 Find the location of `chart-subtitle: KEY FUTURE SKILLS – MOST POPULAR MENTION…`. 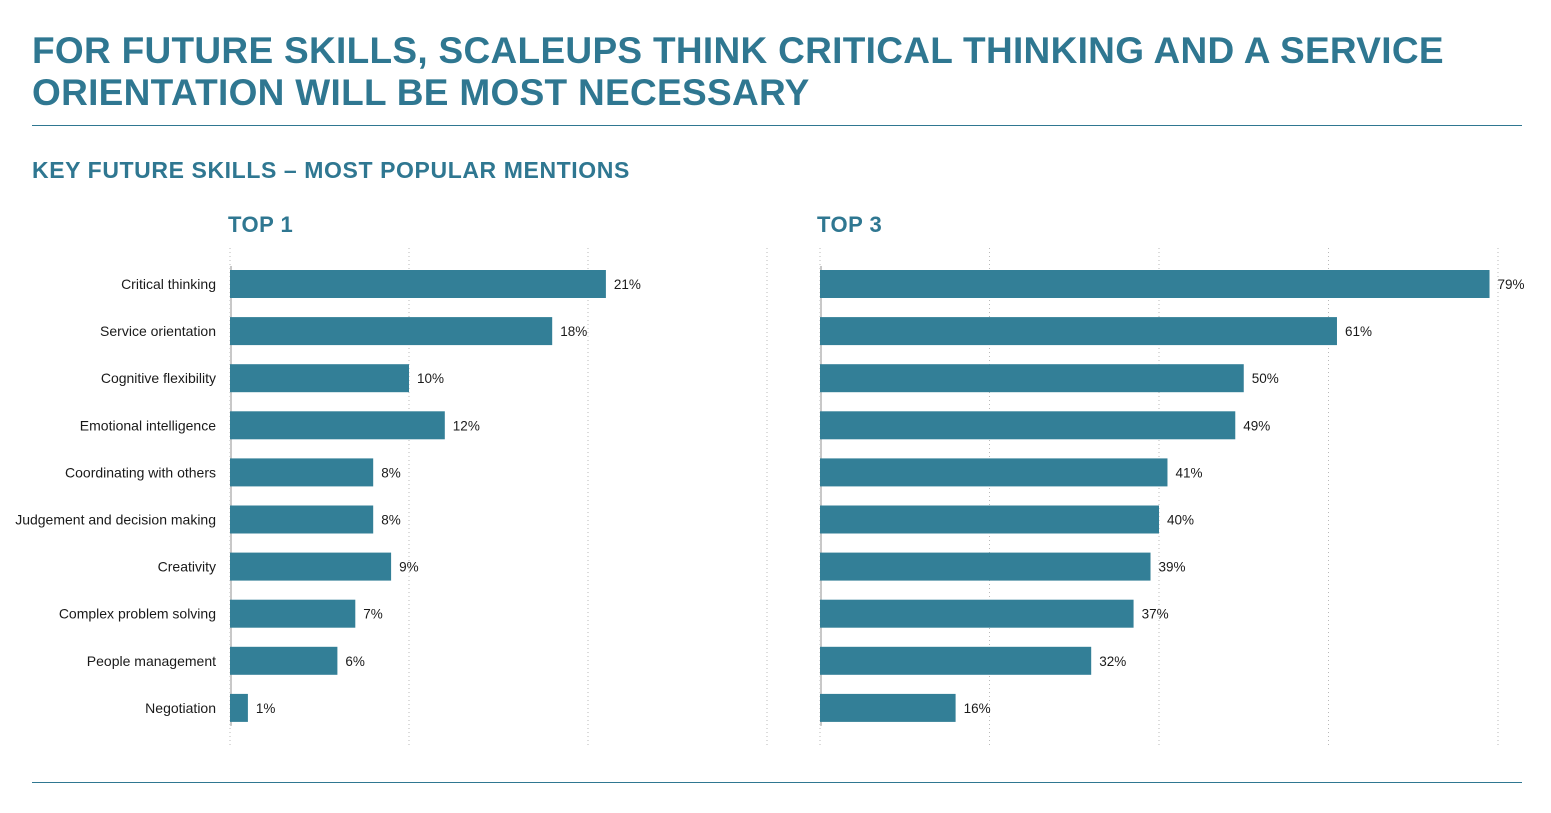

chart-subtitle: KEY FUTURE SKILLS – MOST POPULAR MENTION… is located at coordinates (331, 170).